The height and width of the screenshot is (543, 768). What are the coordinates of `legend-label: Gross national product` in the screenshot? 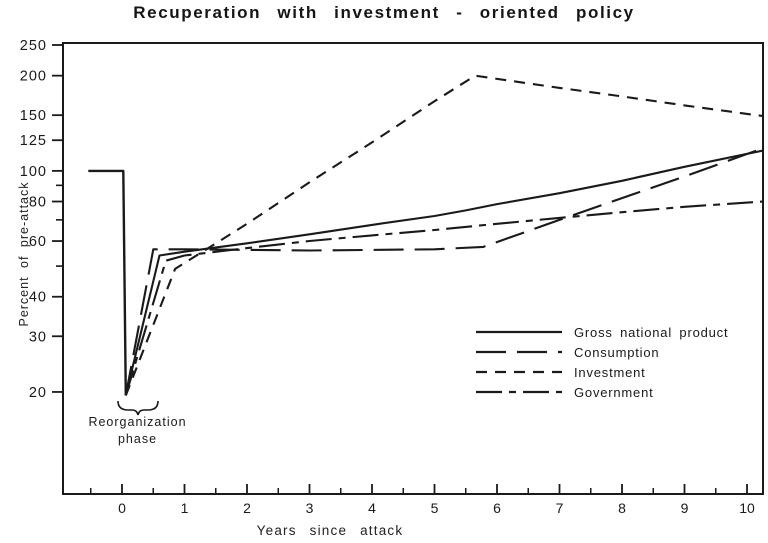 It's located at (651, 332).